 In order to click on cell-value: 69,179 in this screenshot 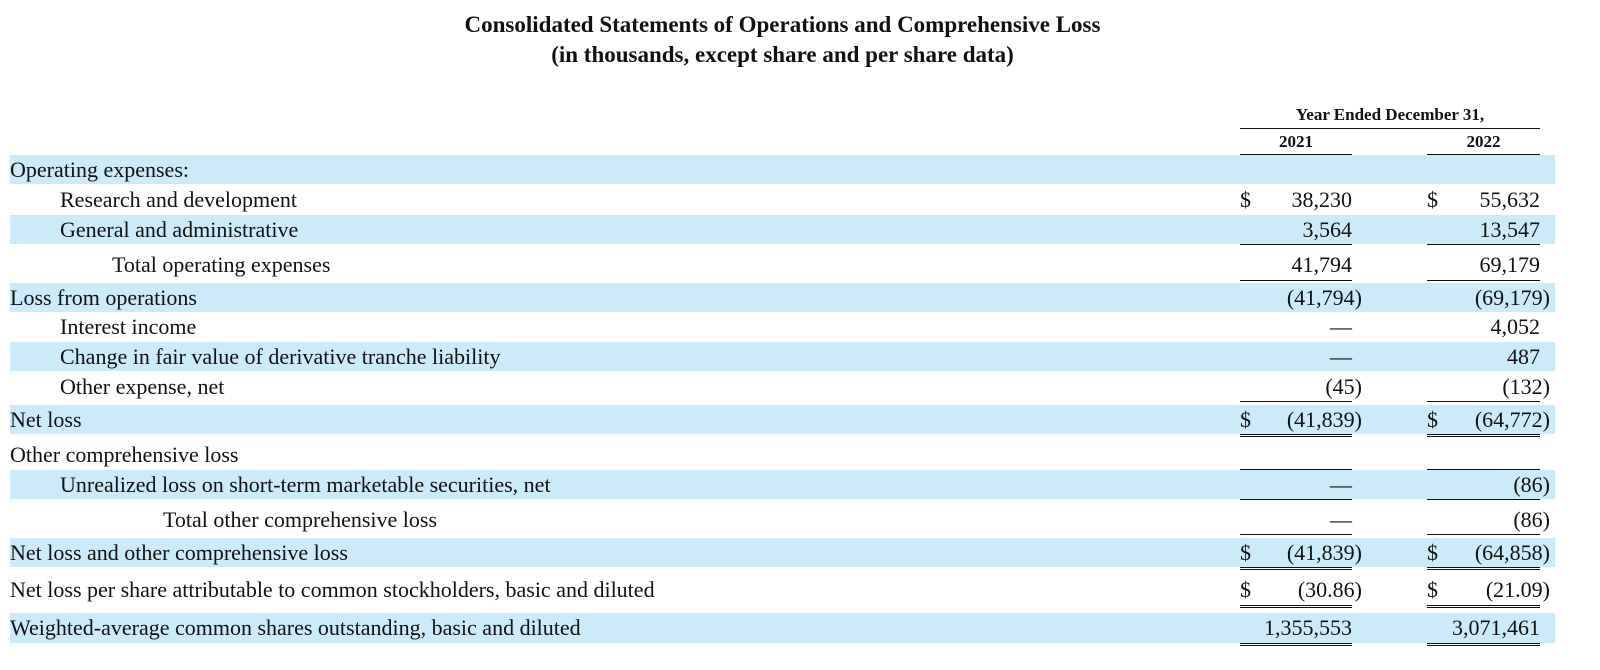, I will do `click(1510, 264)`.